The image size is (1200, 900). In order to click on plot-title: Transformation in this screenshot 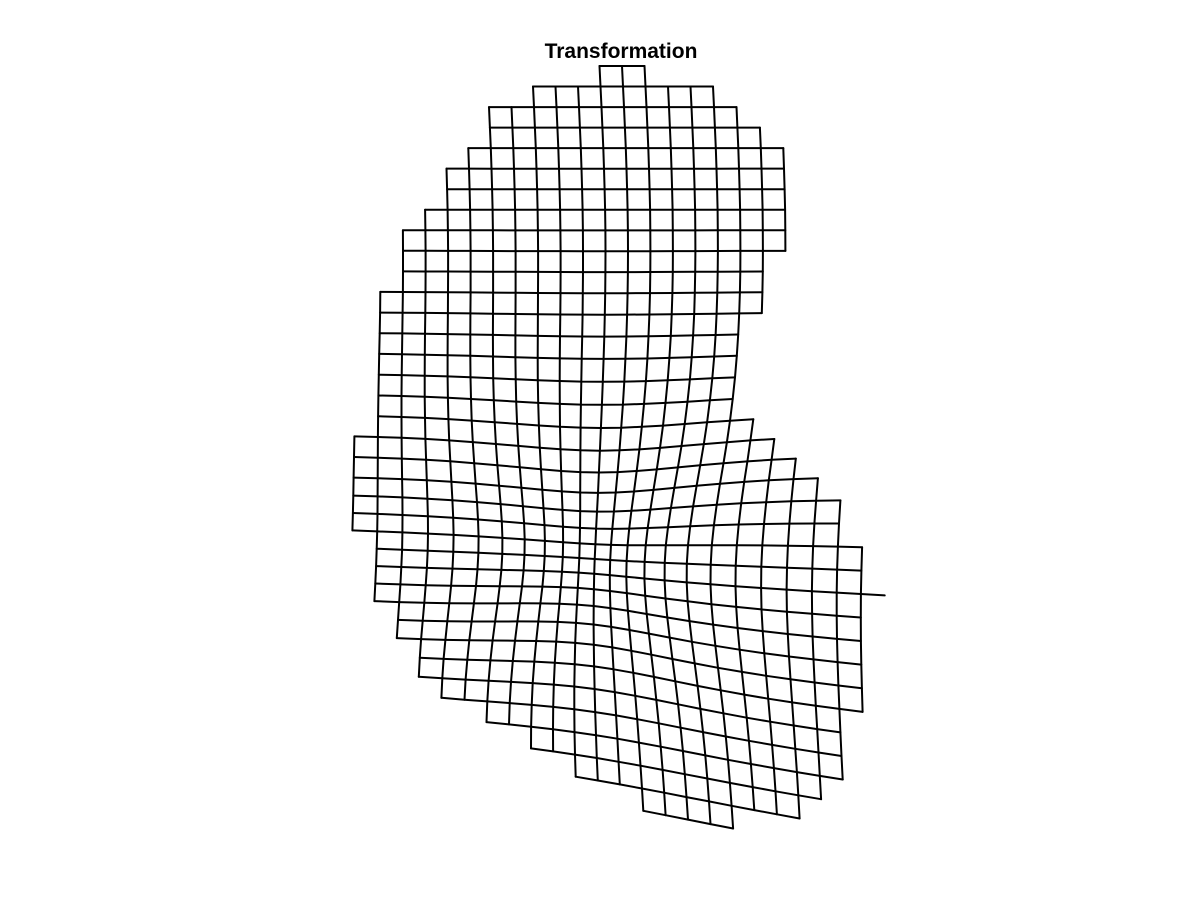, I will do `click(621, 51)`.